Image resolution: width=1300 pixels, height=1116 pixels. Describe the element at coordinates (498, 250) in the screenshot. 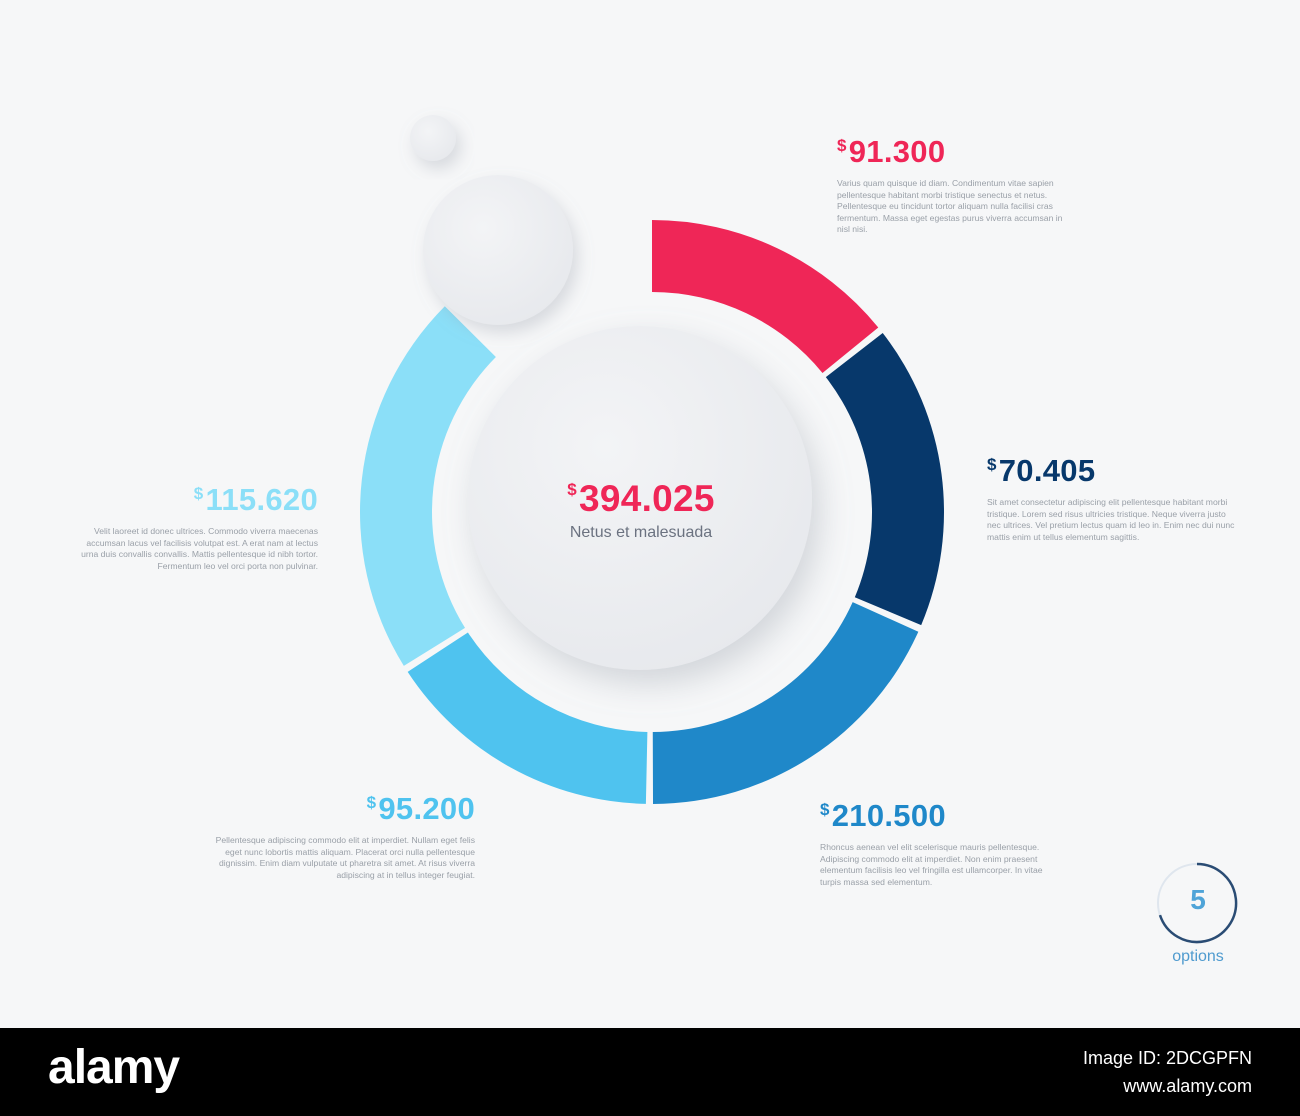

I see `decor-bubble-medium` at that location.